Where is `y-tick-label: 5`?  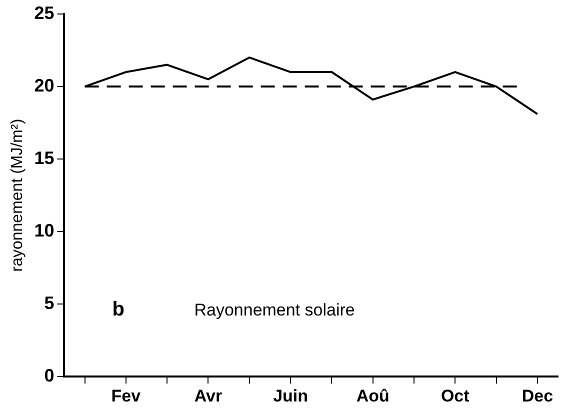
y-tick-label: 5 is located at coordinates (49, 303).